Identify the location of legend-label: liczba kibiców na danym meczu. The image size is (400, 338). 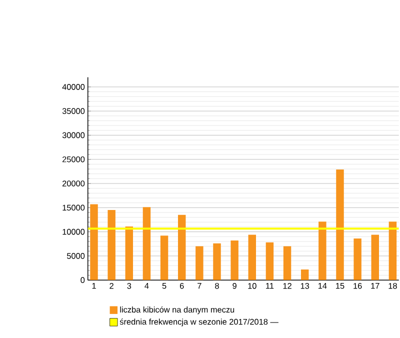
(177, 310).